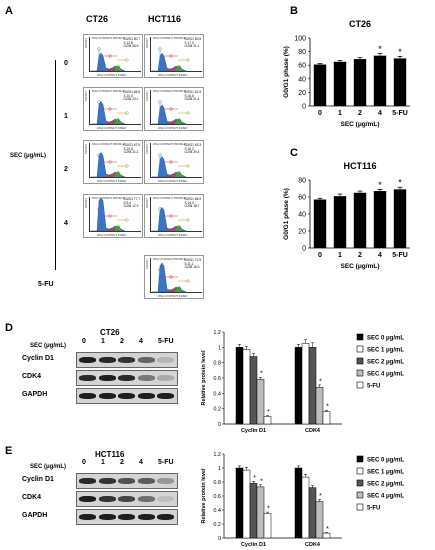 The height and width of the screenshot is (550, 435). I want to click on panel-e-row-label: CDK4, so click(32, 497).